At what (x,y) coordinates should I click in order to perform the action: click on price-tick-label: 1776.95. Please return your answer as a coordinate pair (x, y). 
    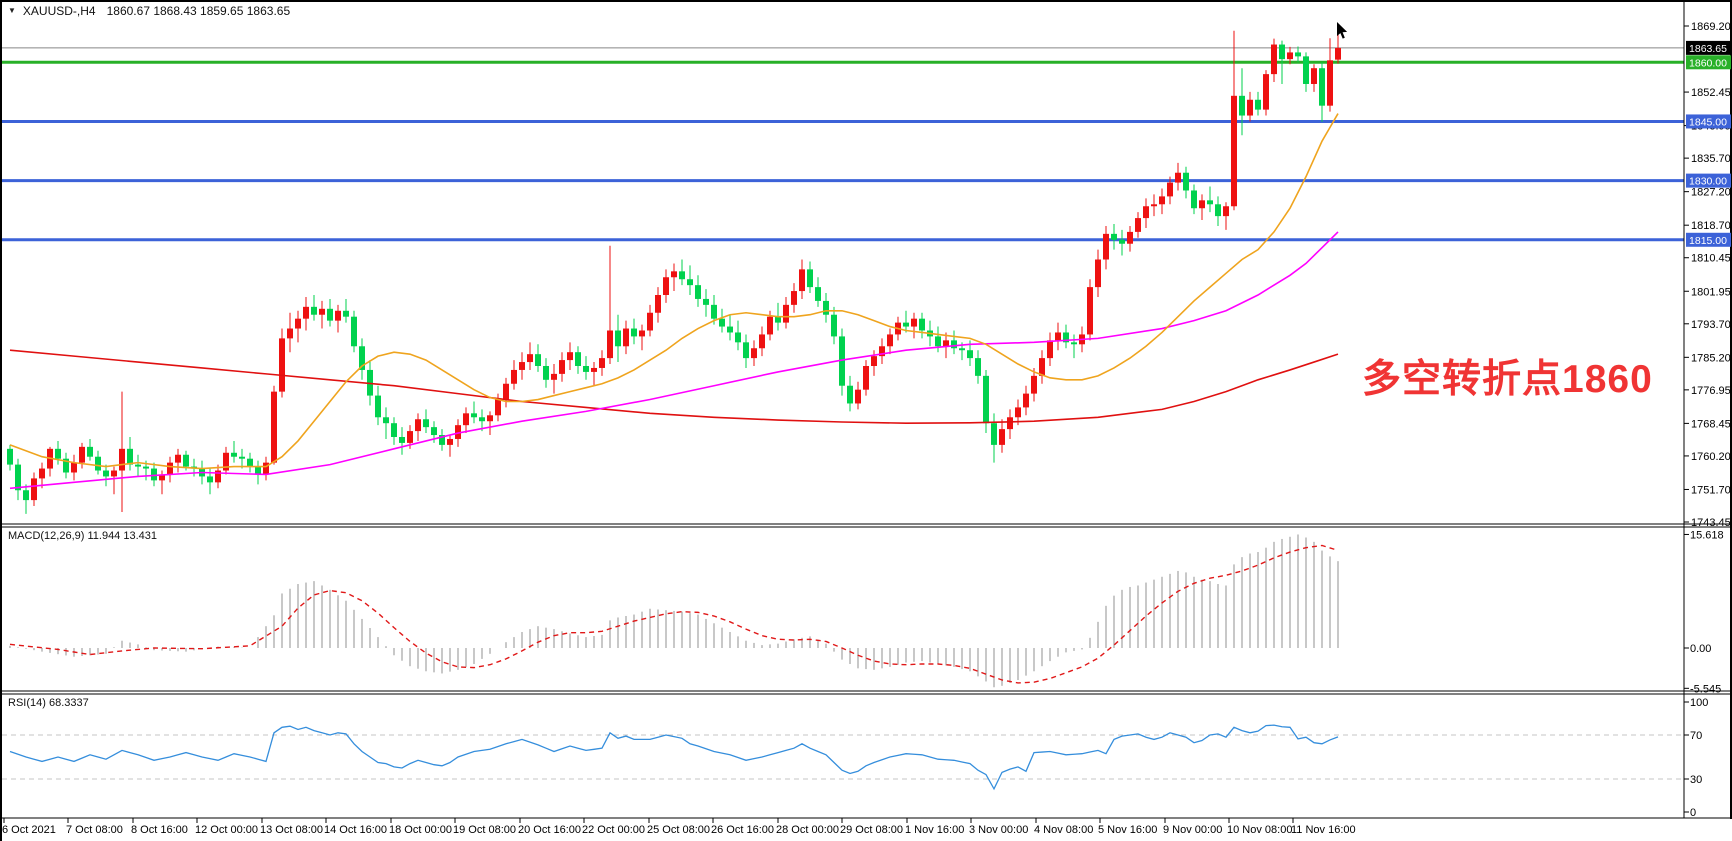
    Looking at the image, I should click on (1711, 391).